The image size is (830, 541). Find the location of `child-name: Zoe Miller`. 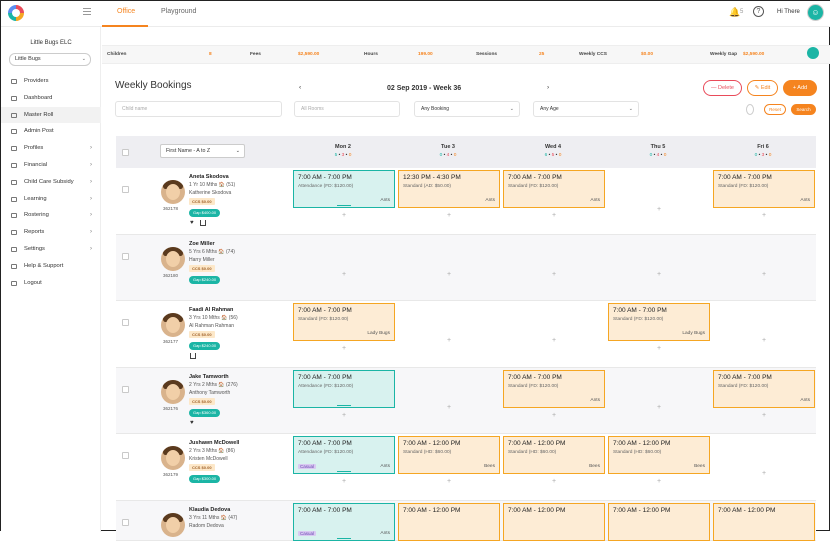

child-name: Zoe Miller is located at coordinates (202, 244).